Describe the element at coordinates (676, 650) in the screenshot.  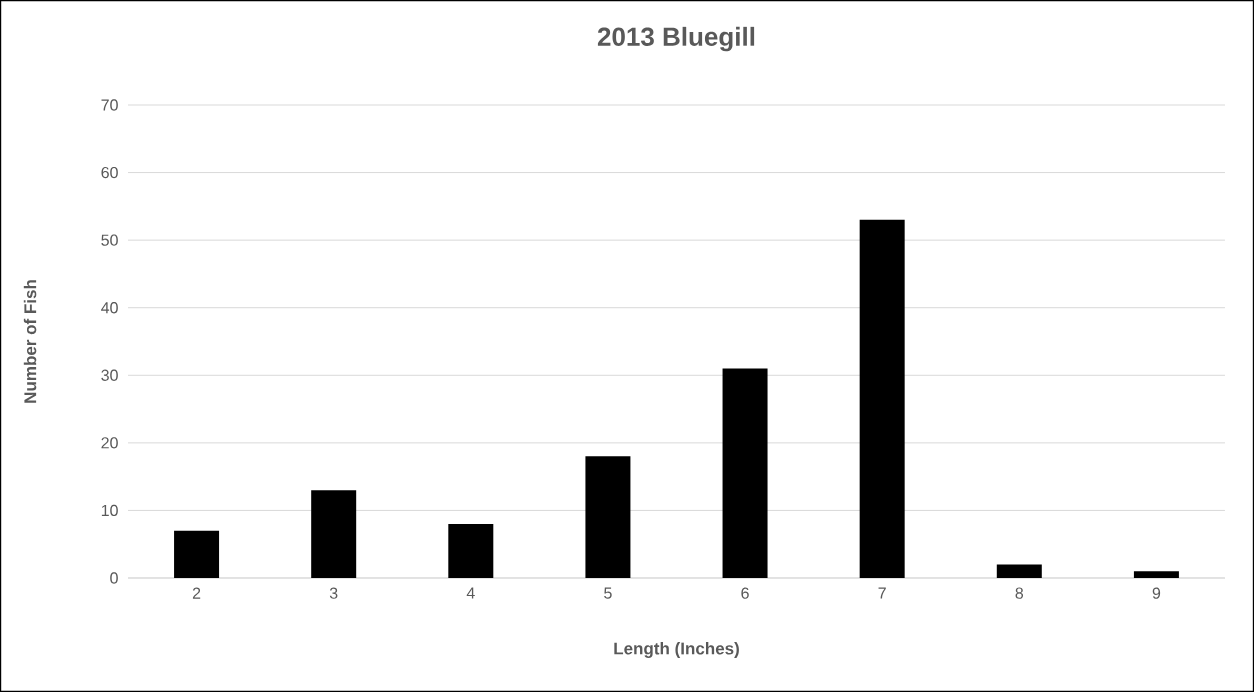
I see `x-axis-title: Length (Inches)` at that location.